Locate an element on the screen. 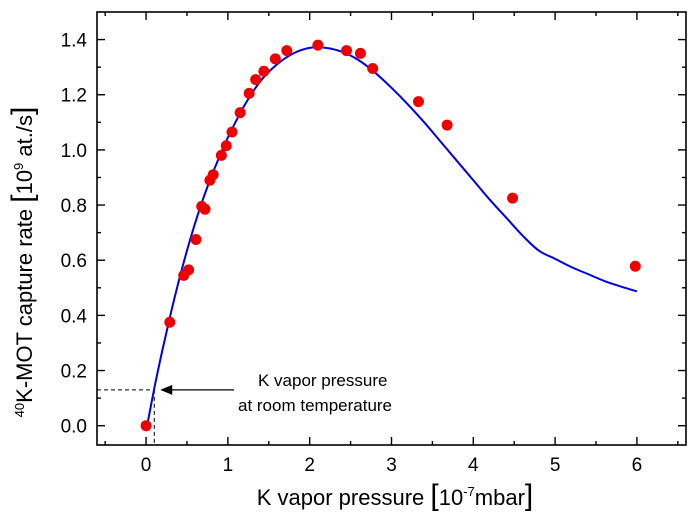 The width and height of the screenshot is (695, 520). y-tick-label: 0.8 is located at coordinates (74, 206).